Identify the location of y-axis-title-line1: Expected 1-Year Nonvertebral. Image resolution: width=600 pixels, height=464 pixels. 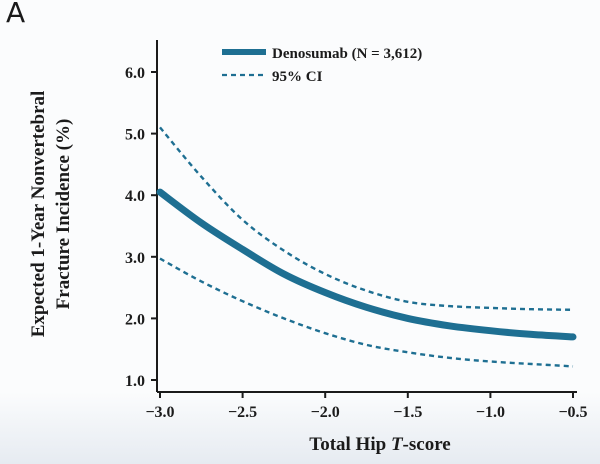
(38, 214).